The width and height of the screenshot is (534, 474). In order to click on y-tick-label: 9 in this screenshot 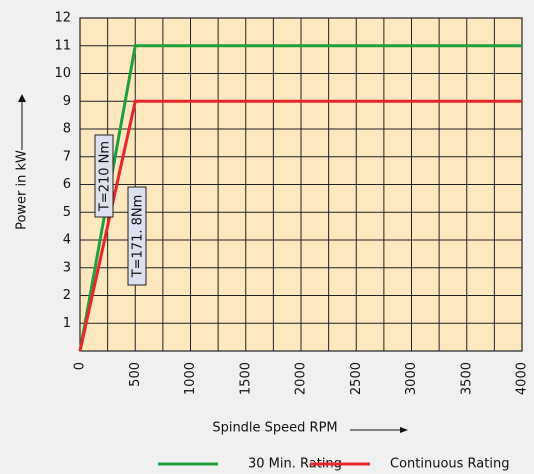, I will do `click(67, 101)`.